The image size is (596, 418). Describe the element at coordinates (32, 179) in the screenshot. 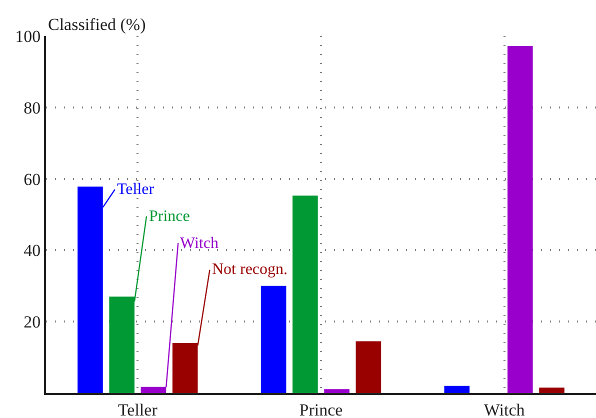

I see `y-tick-label: 60` at that location.